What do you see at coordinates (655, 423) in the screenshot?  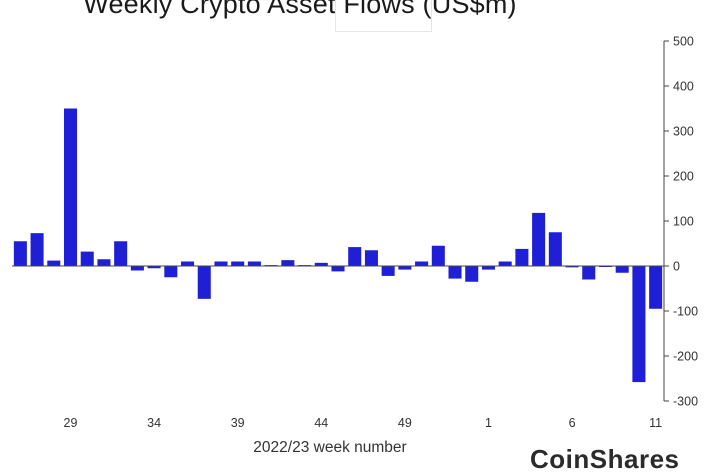 I see `x-tick-label: 11` at bounding box center [655, 423].